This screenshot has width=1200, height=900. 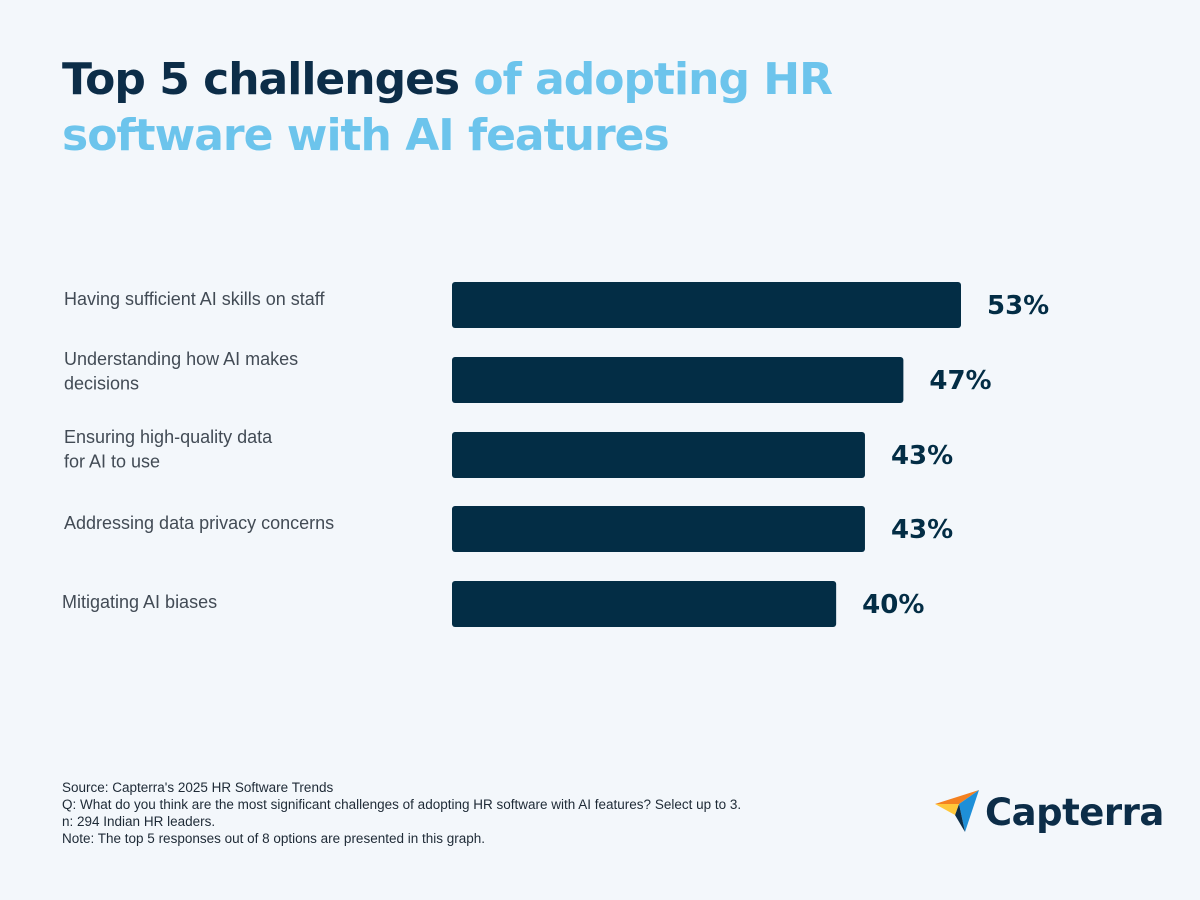 What do you see at coordinates (139, 602) in the screenshot?
I see `category-label: Mitigating AI biases` at bounding box center [139, 602].